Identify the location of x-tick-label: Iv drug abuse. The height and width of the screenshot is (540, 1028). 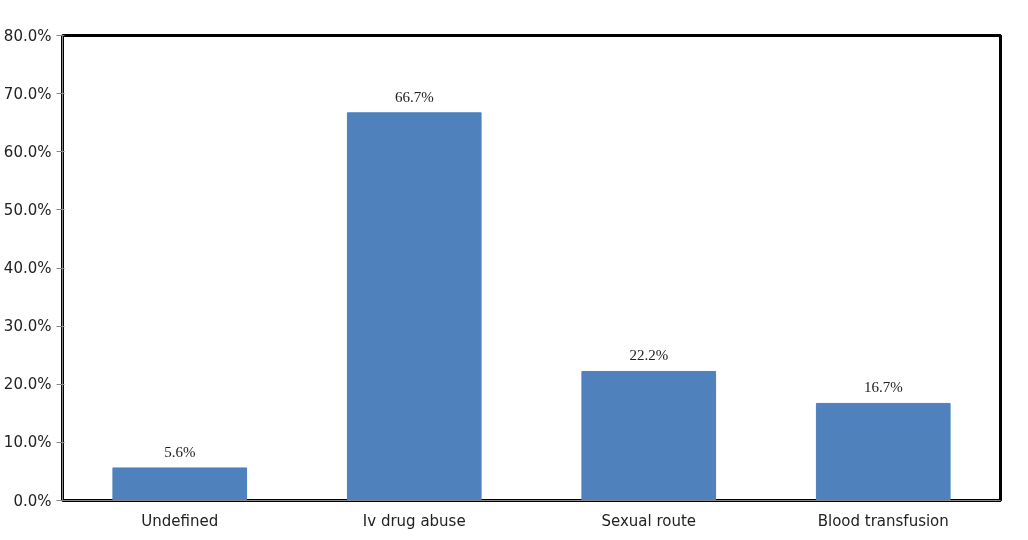
(414, 520).